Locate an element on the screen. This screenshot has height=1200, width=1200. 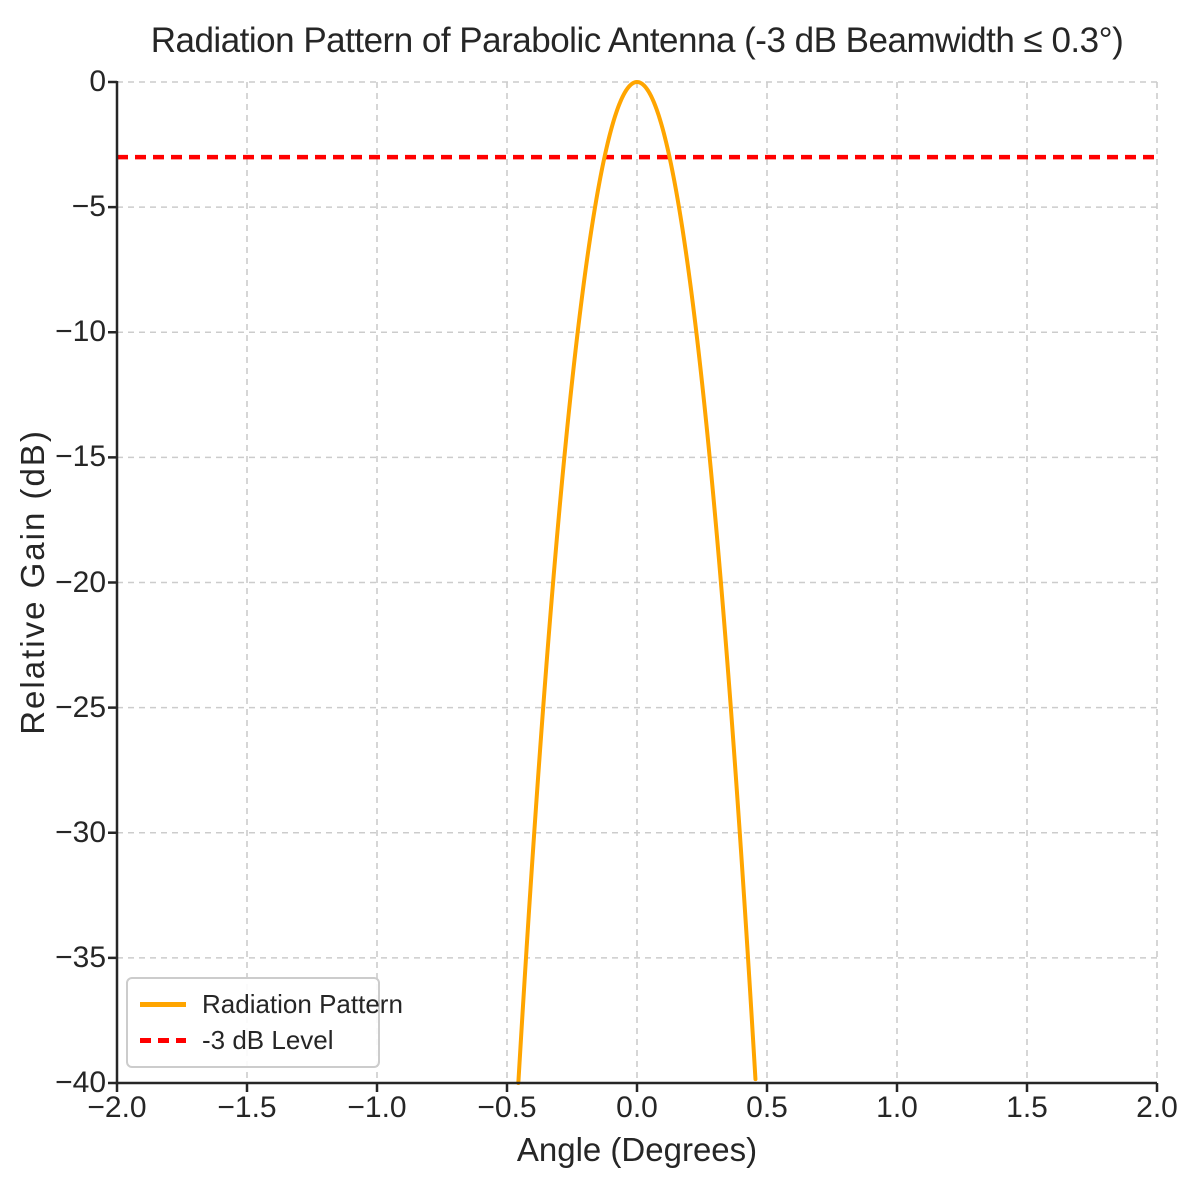
y-tick-label: −35 is located at coordinates (80, 957).